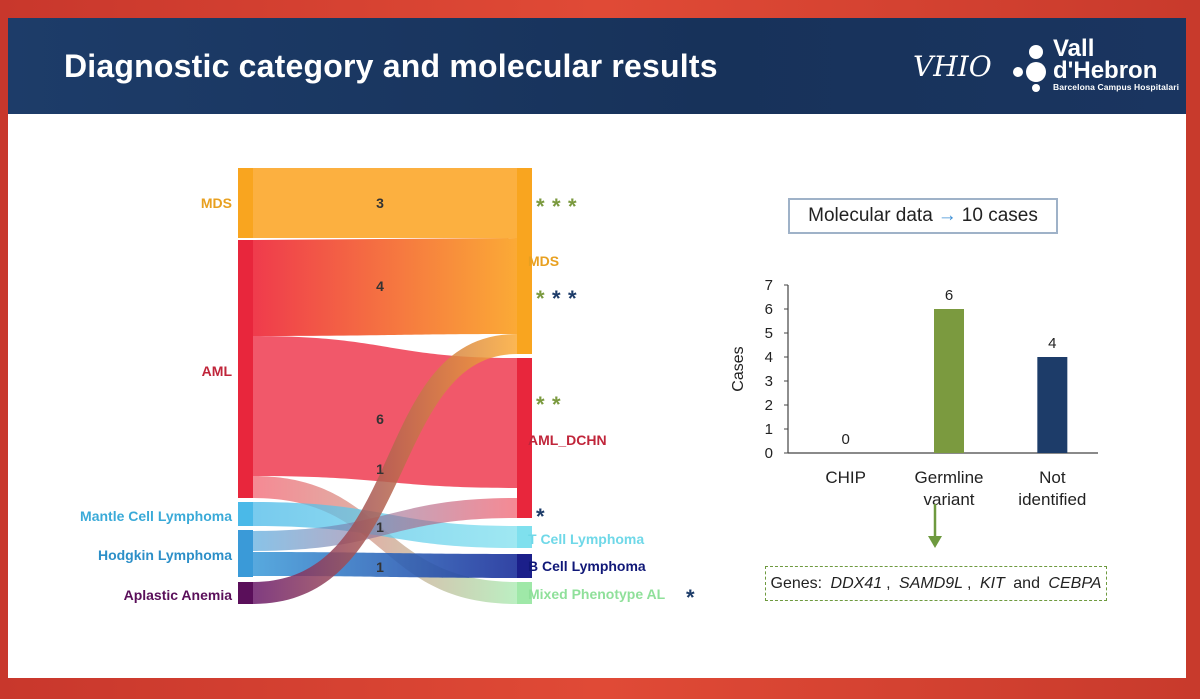 This screenshot has width=1200, height=699. I want to click on genes-prefix: Genes:, so click(798, 583).